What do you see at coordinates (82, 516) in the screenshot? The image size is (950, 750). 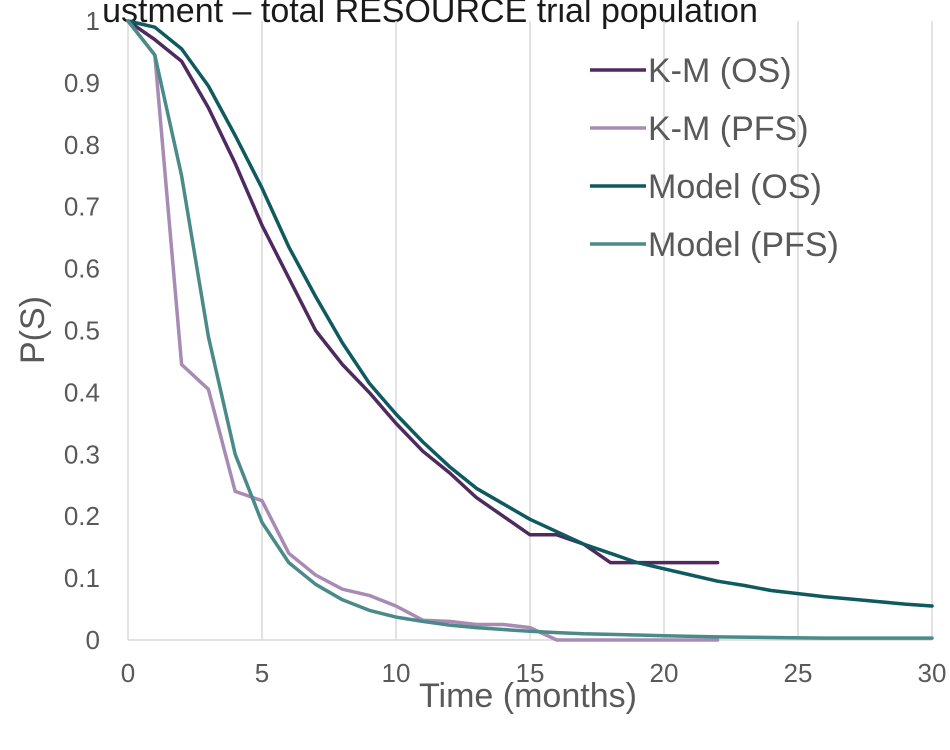 I see `y-tick-label: 0.2` at bounding box center [82, 516].